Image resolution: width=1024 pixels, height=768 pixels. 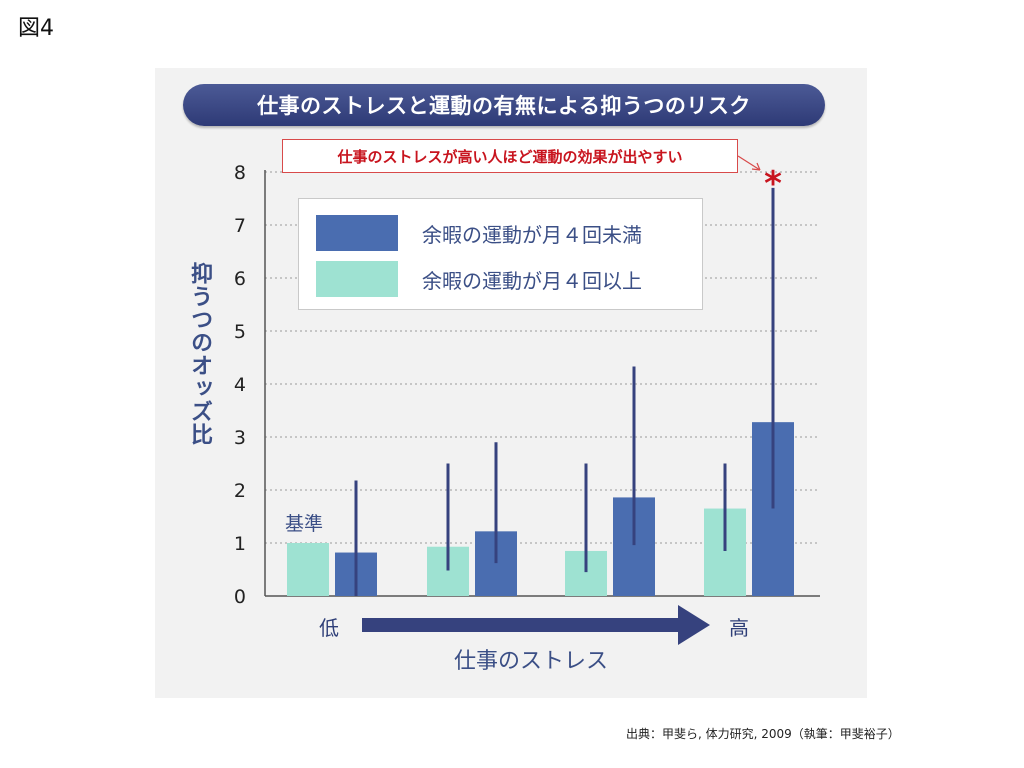 I want to click on y-tick-label: 5, so click(x=240, y=332).